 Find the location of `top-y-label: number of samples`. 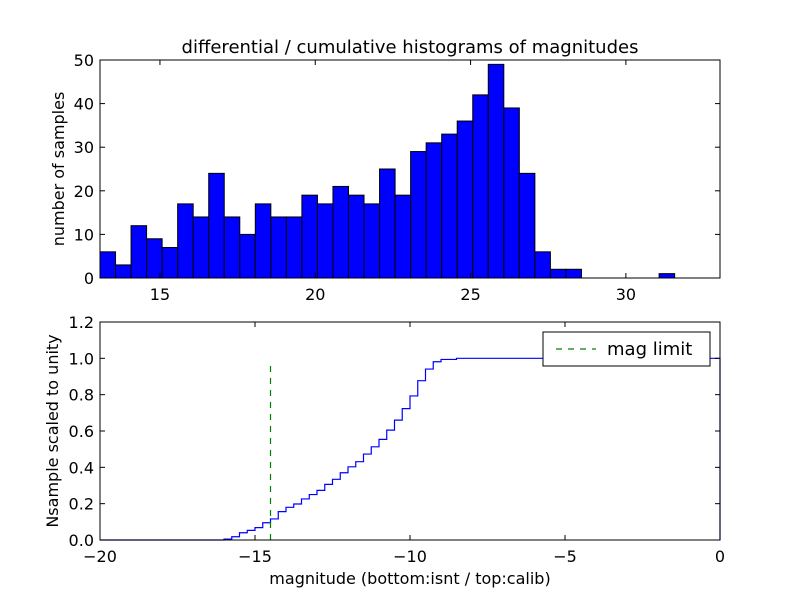

top-y-label: number of samples is located at coordinates (58, 169).